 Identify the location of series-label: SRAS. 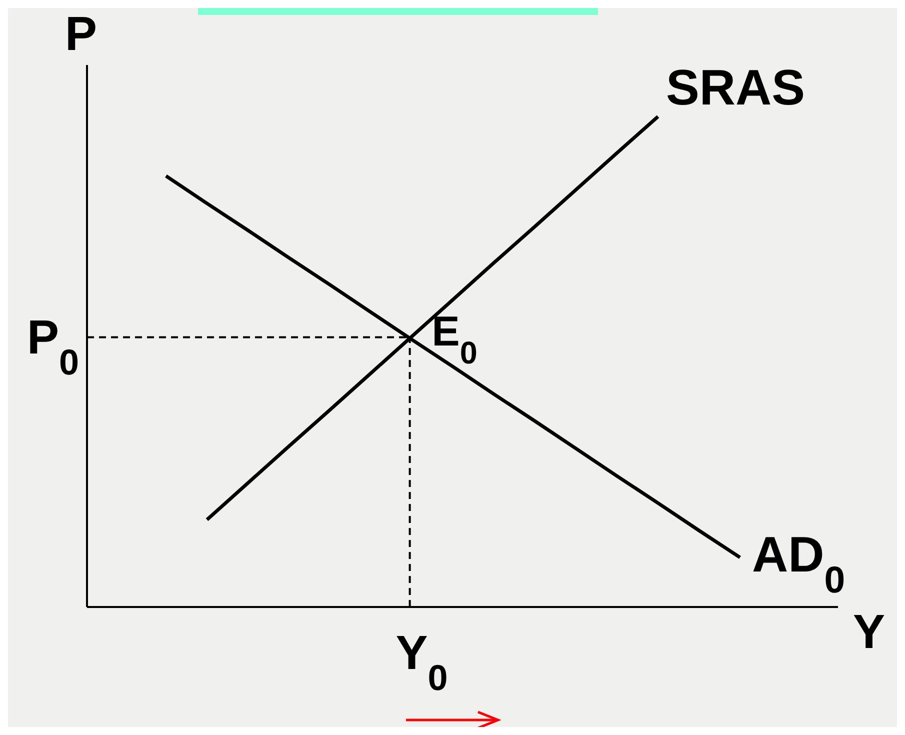
(735, 88).